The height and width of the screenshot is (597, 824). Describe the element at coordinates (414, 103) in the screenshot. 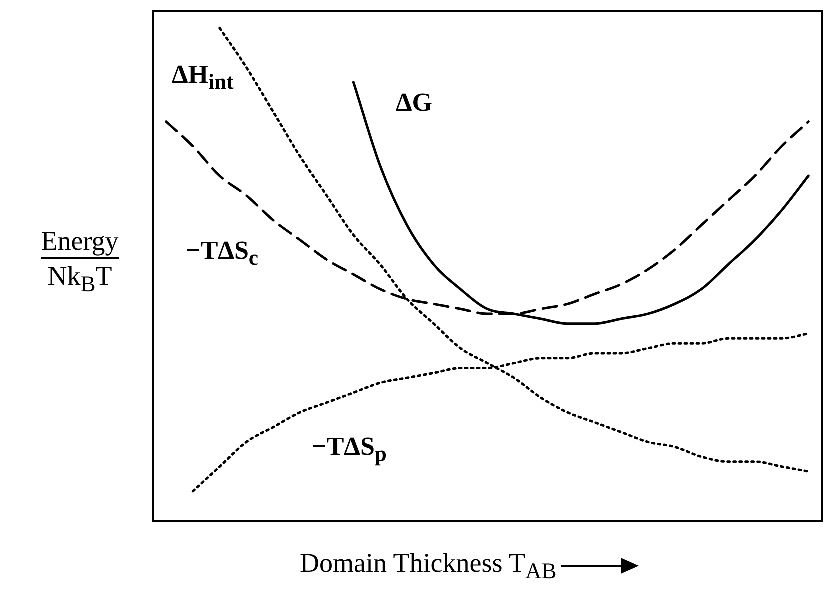

I see `series-label: ΔG` at that location.